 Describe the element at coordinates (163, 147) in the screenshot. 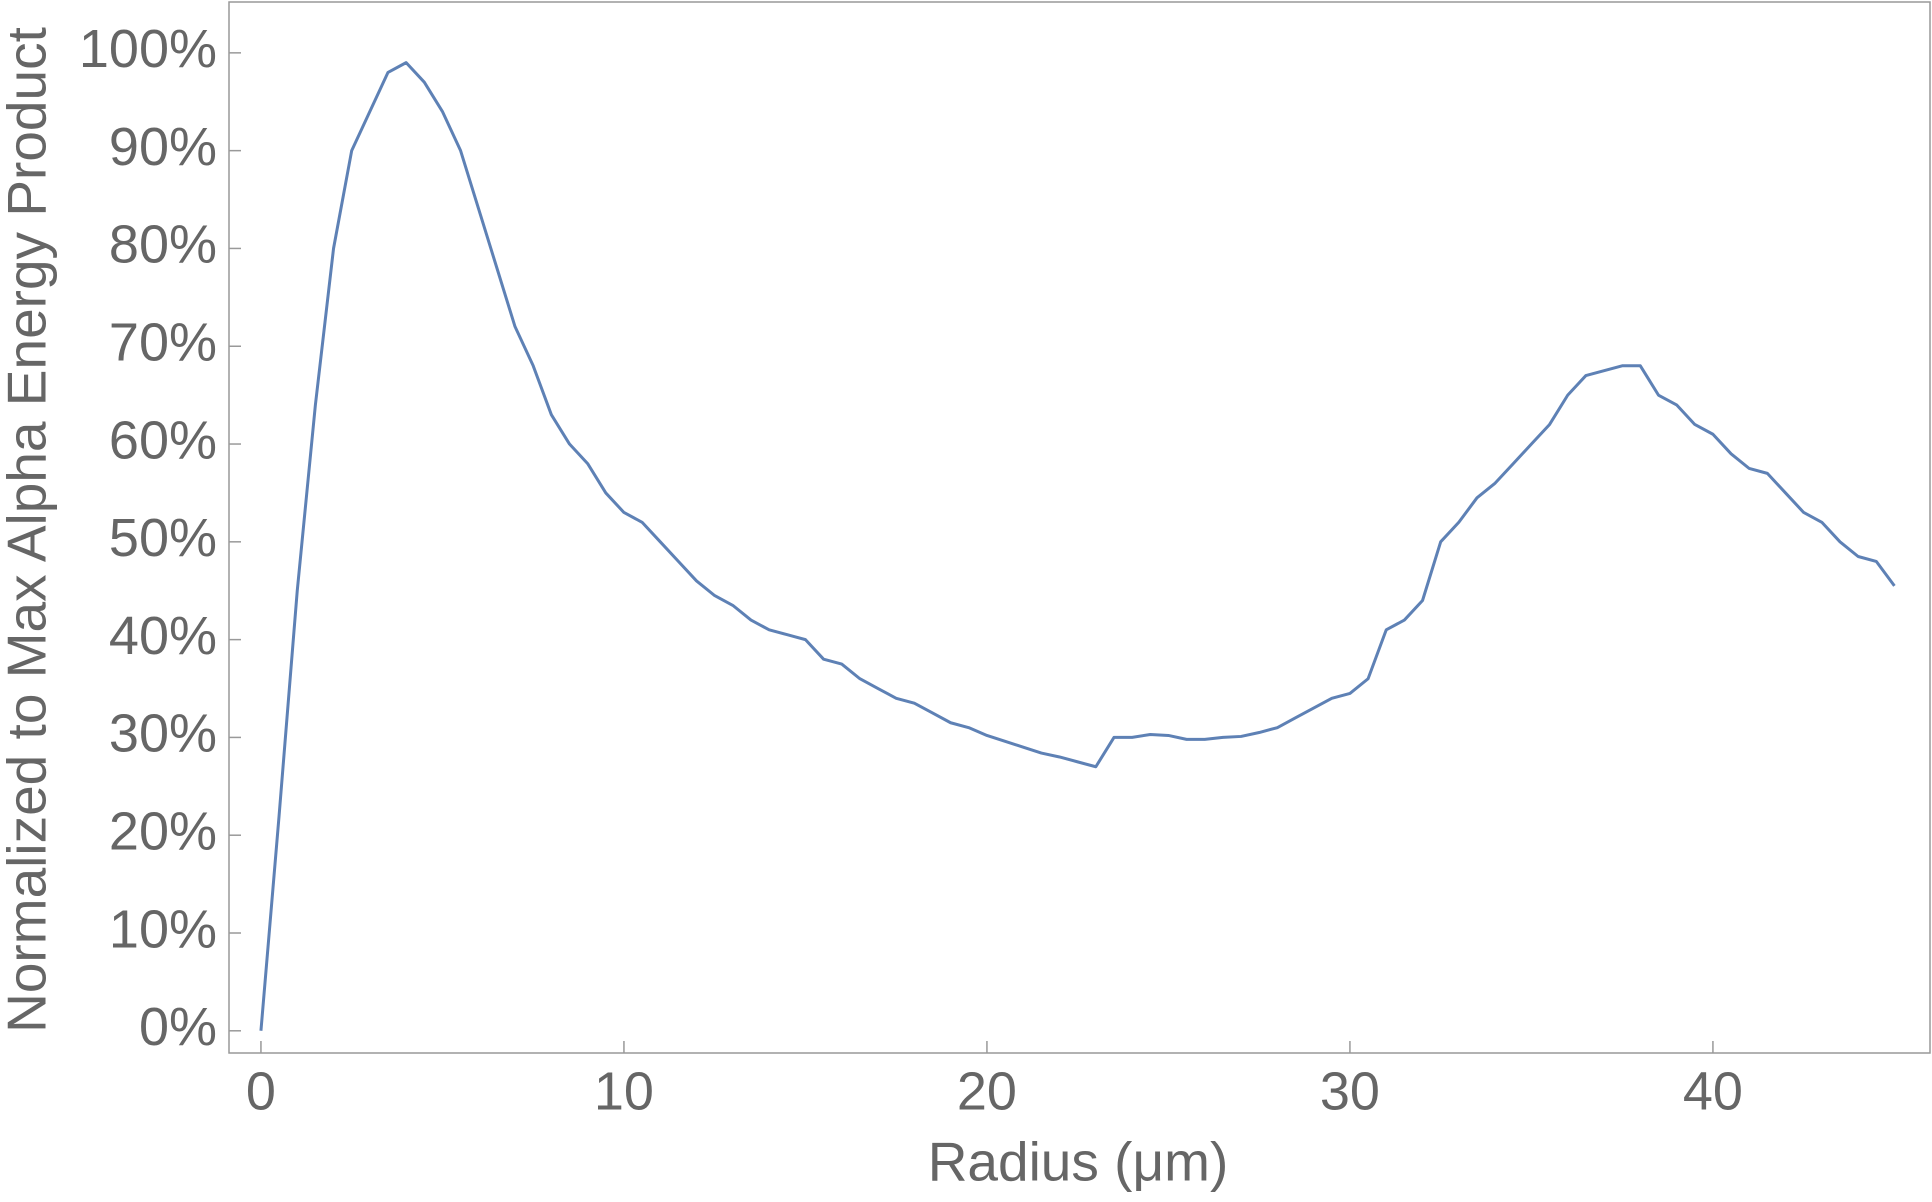

I see `y-tick-label: 90%` at that location.